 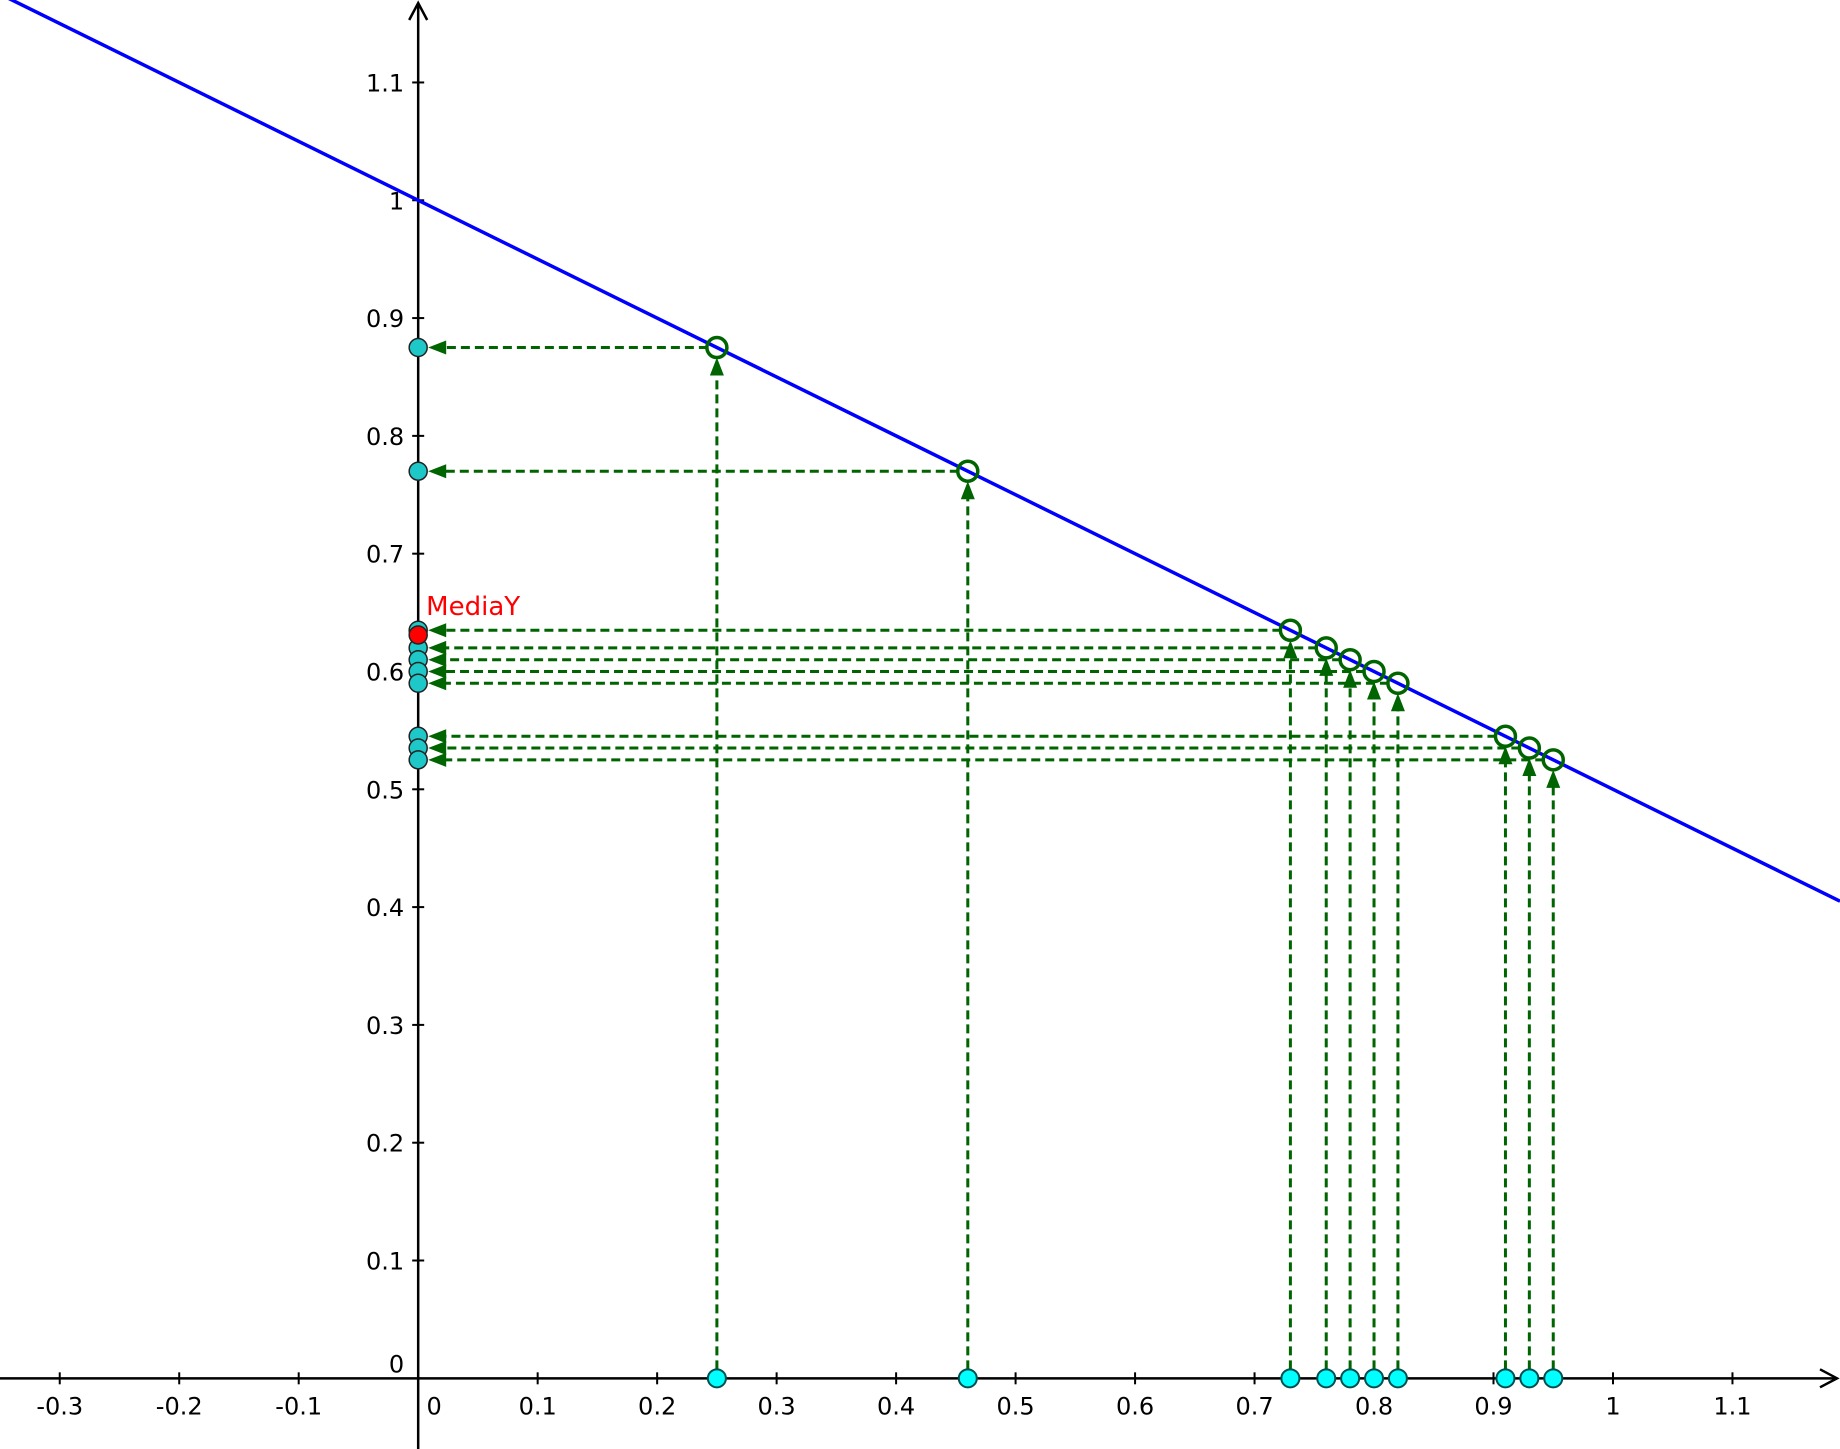 What do you see at coordinates (385, 908) in the screenshot?
I see `y-tick-label: 0.4` at bounding box center [385, 908].